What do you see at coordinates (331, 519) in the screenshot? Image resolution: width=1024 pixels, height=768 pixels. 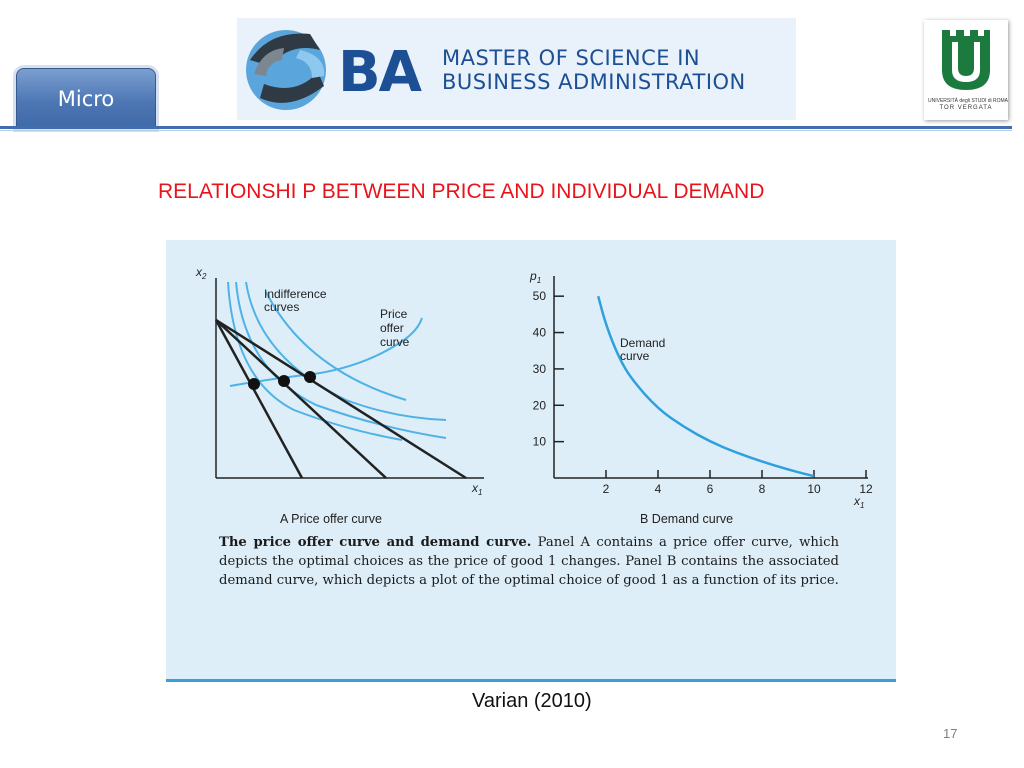 I see `panel-a-caption: A Price offer curve` at bounding box center [331, 519].